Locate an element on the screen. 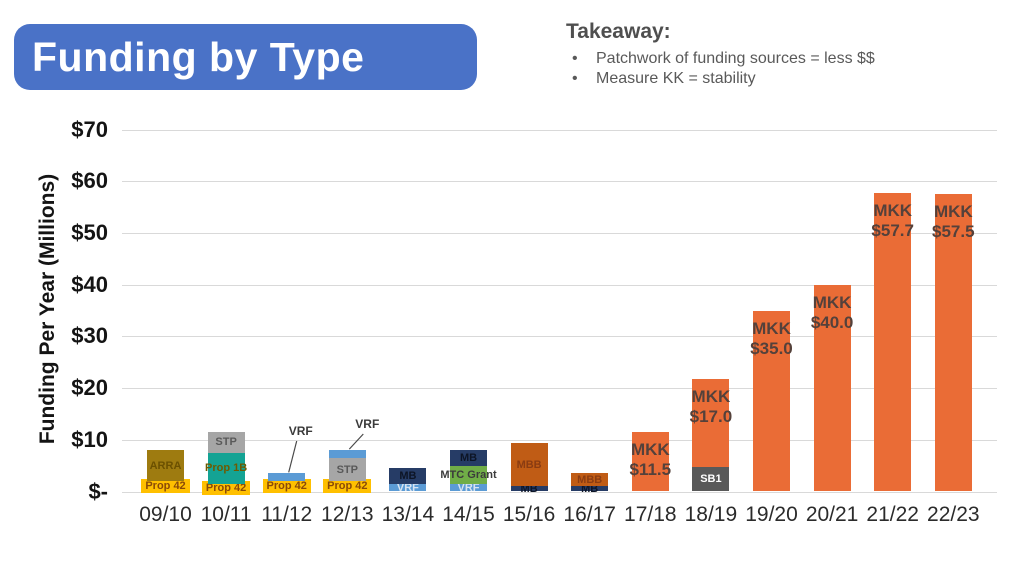 This screenshot has width=1024, height=576. takeaway-bullet-text: Measure KK = stability is located at coordinates (676, 78).